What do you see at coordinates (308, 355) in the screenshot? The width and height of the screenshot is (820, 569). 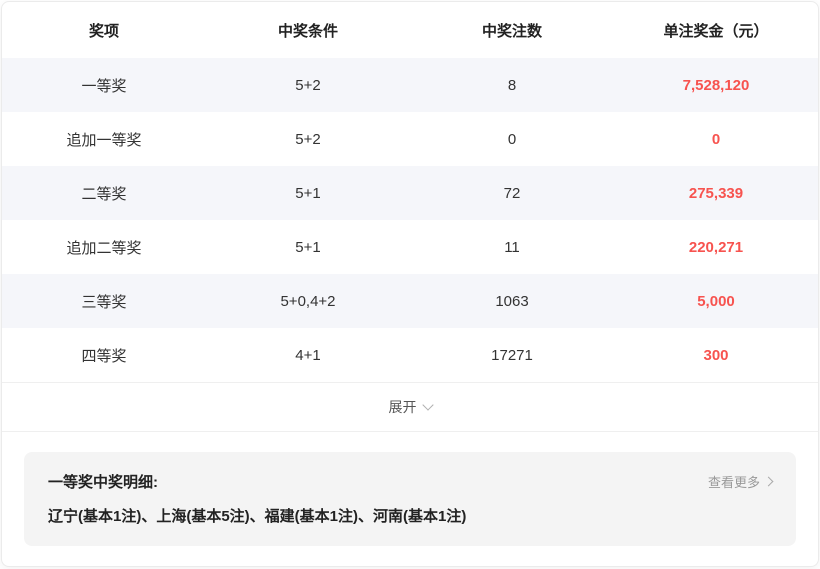 I see `win-condition: 4+1` at bounding box center [308, 355].